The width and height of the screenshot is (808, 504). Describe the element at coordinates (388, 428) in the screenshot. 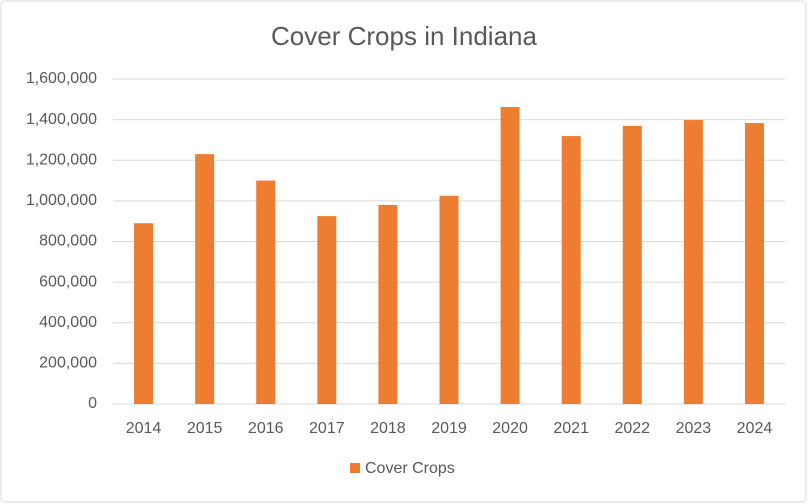

I see `x-tick-label: 2018` at that location.